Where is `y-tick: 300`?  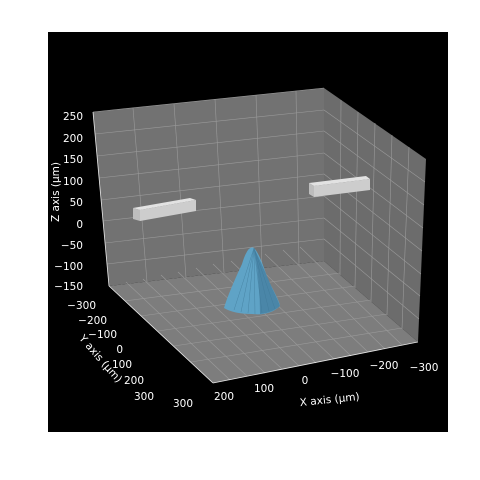 y-tick: 300 is located at coordinates (144, 397).